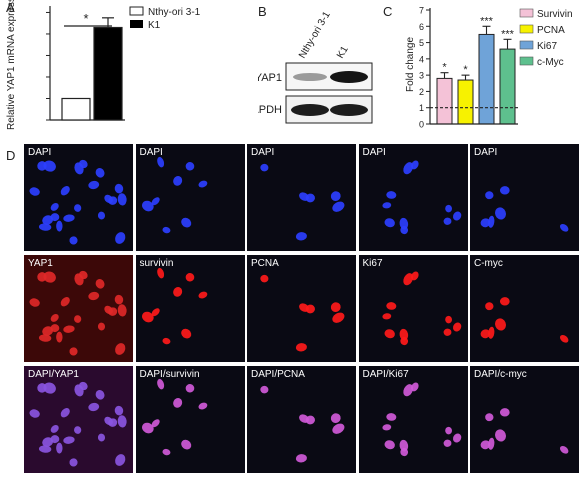 The height and width of the screenshot is (477, 580). Describe the element at coordinates (174, 12) in the screenshot. I see `legend-label-nthy: Nthy-ori 3-1` at that location.